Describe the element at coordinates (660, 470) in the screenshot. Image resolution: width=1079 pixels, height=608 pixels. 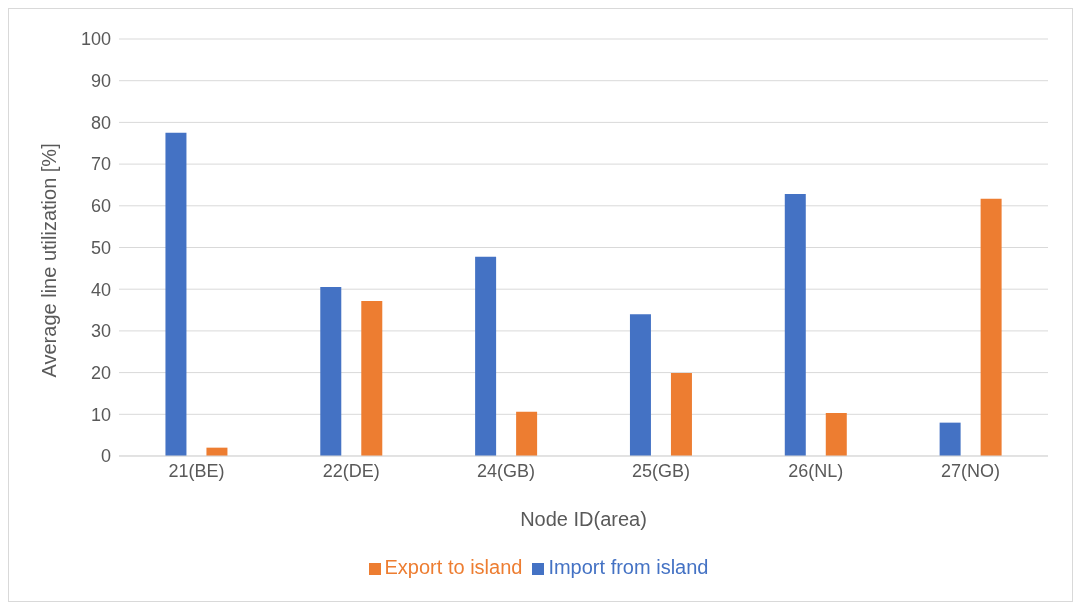
I see `x-tick-label: 25(GB)` at that location.